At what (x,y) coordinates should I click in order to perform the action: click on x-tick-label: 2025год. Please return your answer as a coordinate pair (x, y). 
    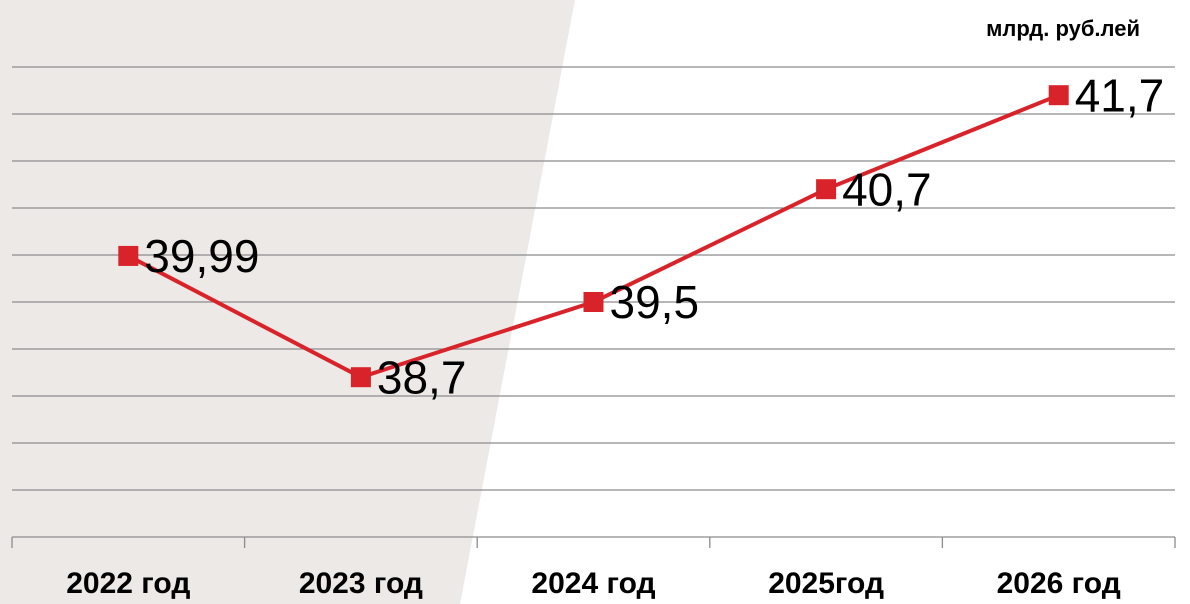
    Looking at the image, I should click on (826, 583).